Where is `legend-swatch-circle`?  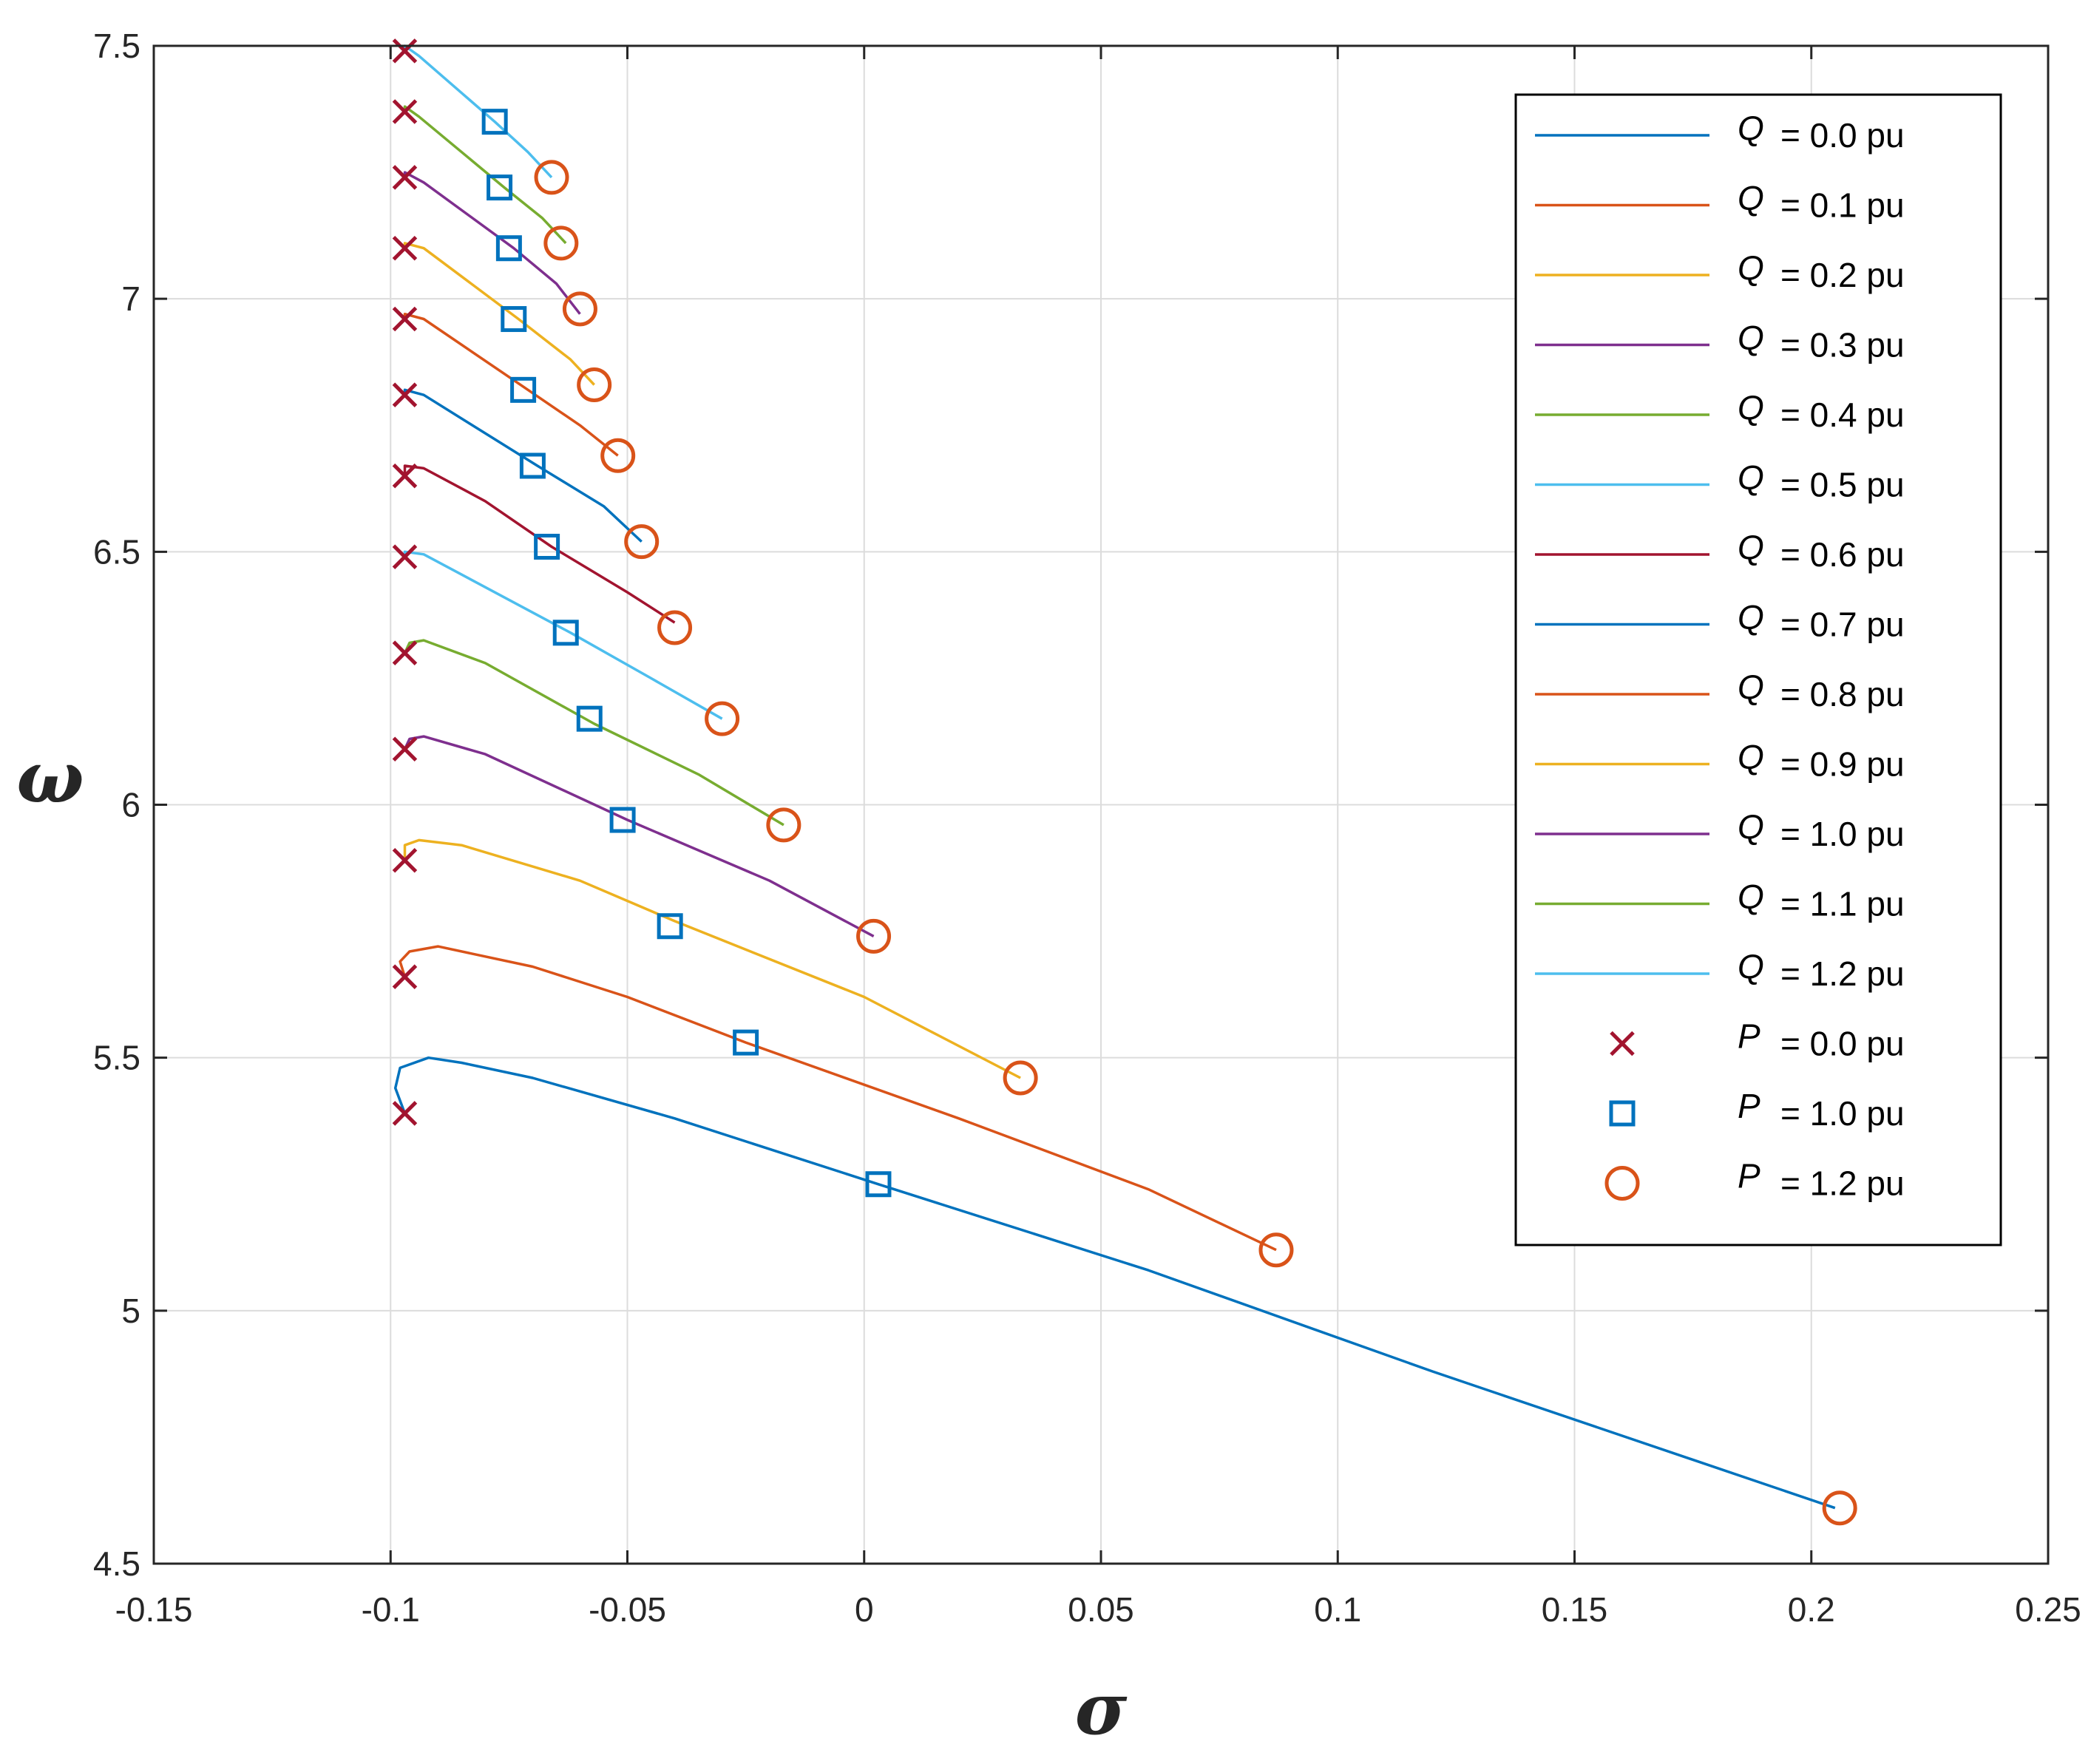 legend-swatch-circle is located at coordinates (1622, 1183).